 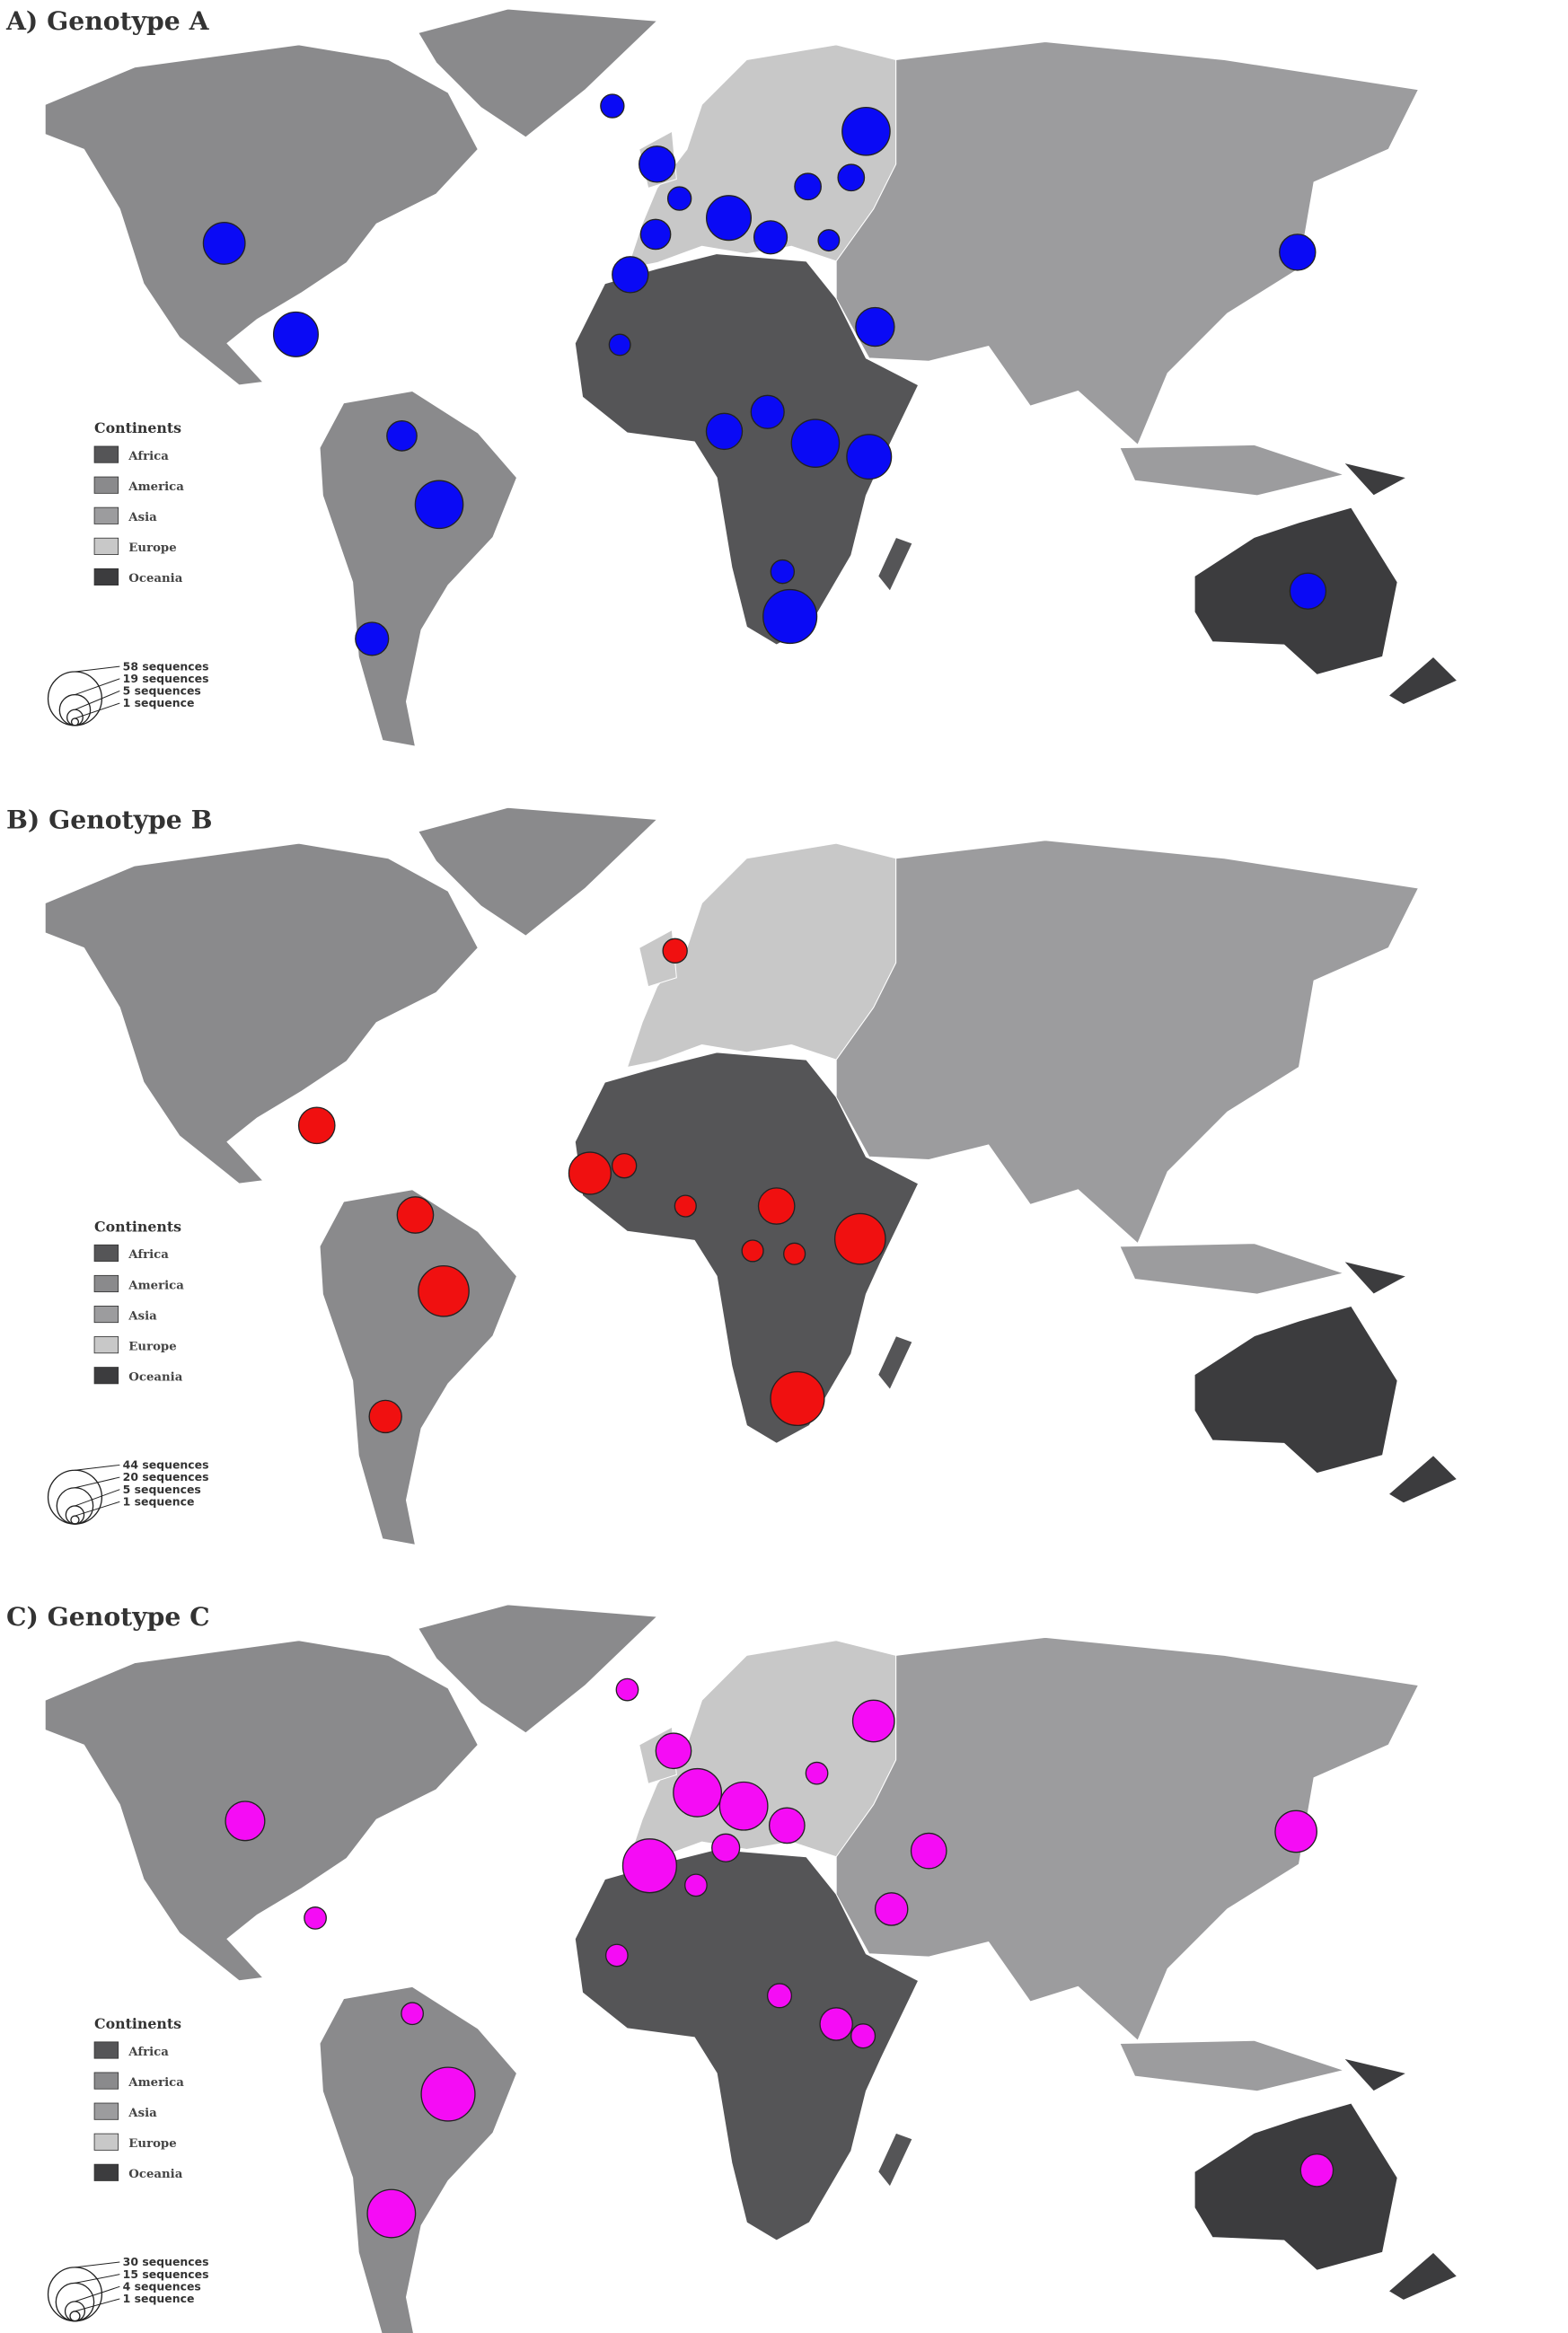 What do you see at coordinates (166, 2262) in the screenshot?
I see `size-legend-label: 30 sequences` at bounding box center [166, 2262].